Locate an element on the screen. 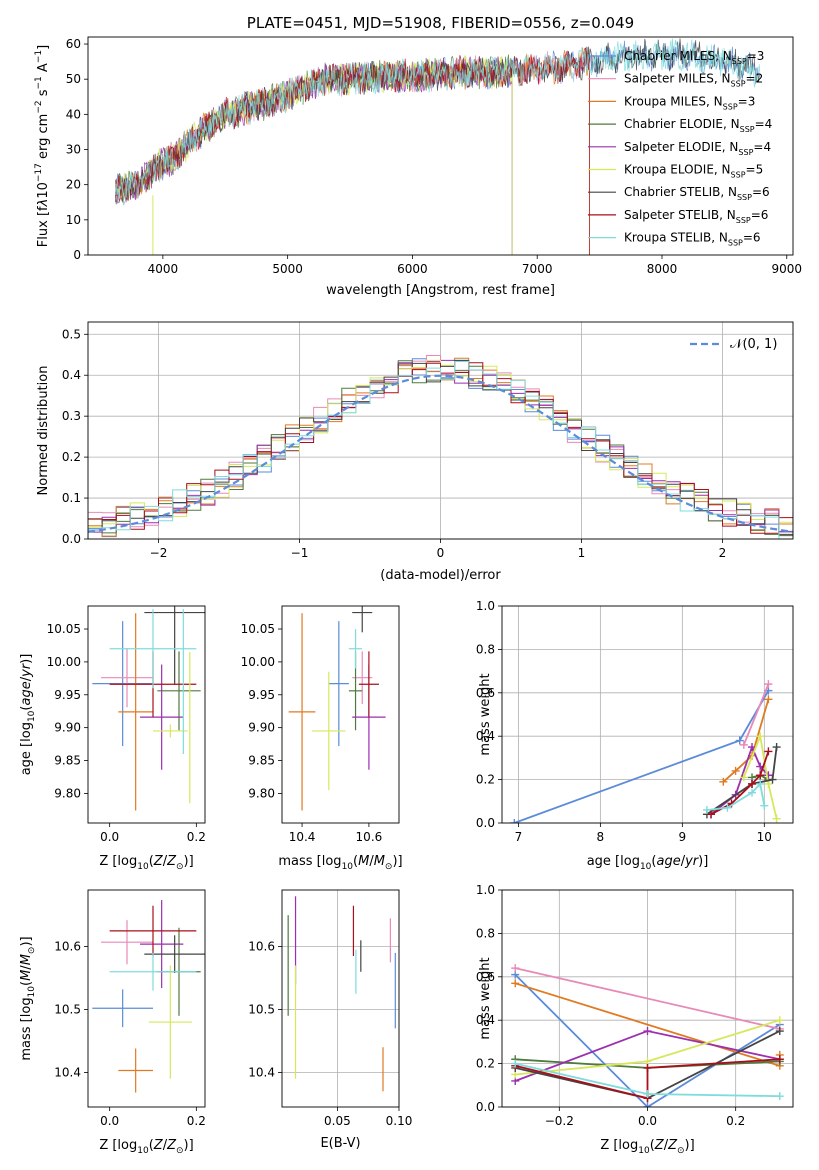 The height and width of the screenshot is (1170, 819). y-tick-label: 0.3 is located at coordinates (71, 416).